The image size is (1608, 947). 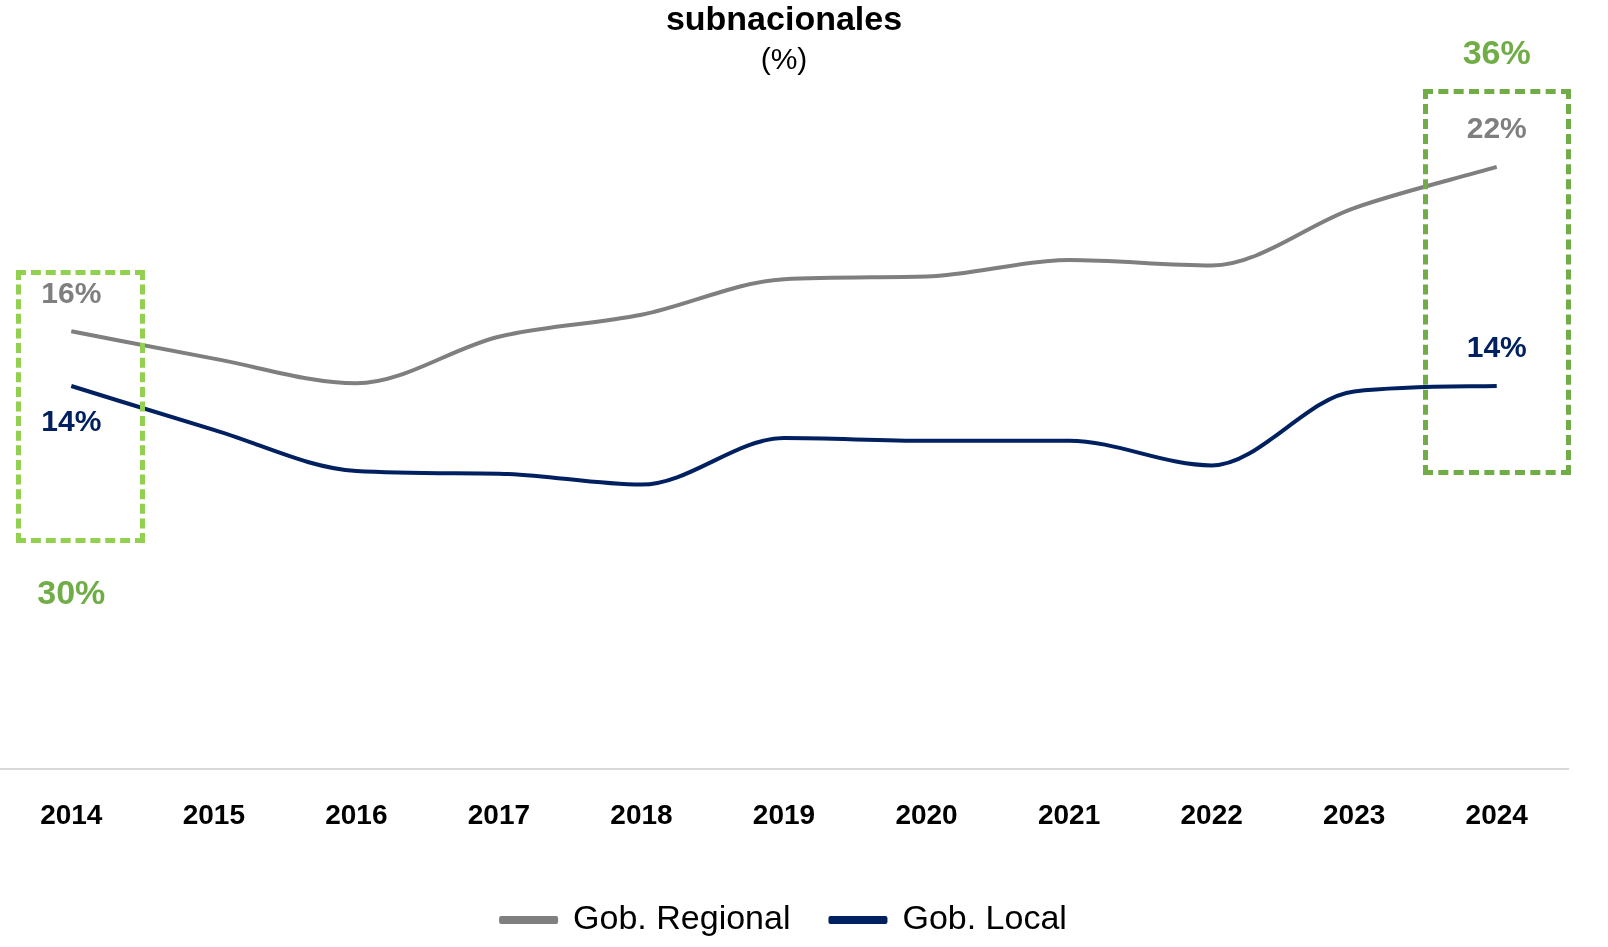 What do you see at coordinates (1496, 128) in the screenshot?
I see `data-label: 22%` at bounding box center [1496, 128].